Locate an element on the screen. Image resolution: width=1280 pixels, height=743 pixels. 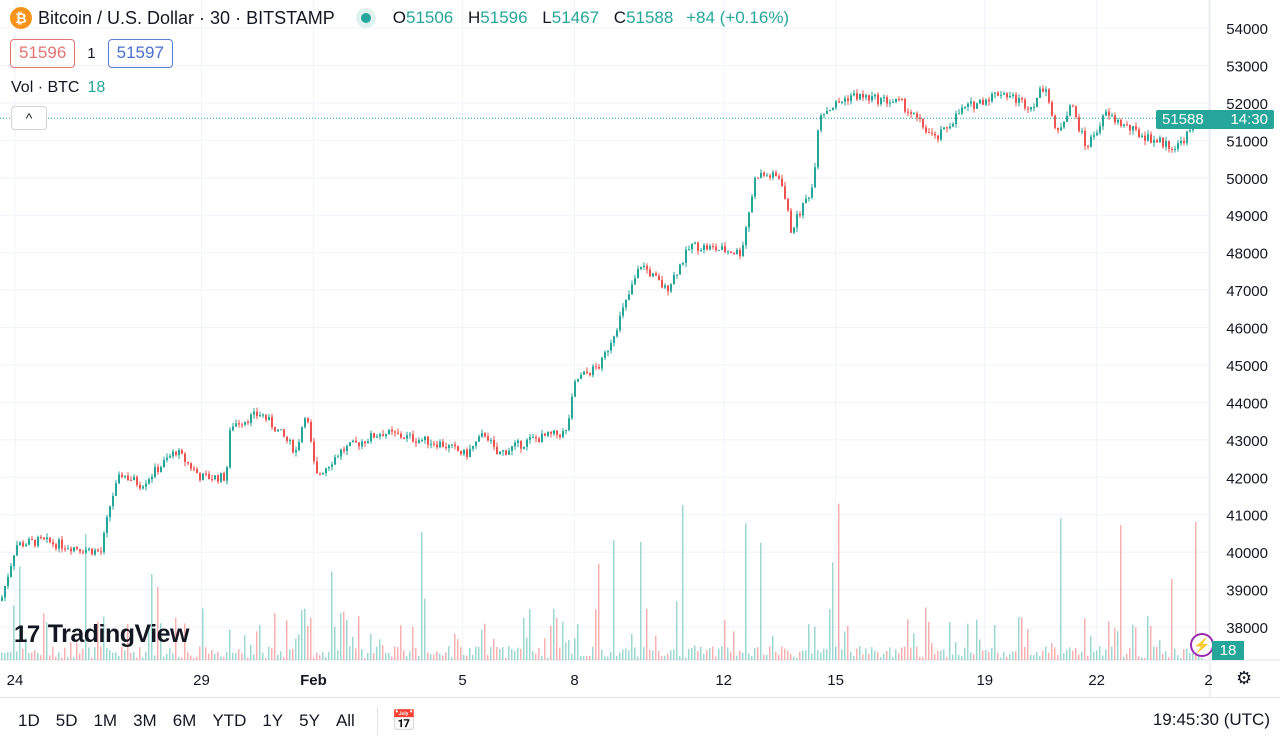
range-1d: 1D is located at coordinates (29, 720).